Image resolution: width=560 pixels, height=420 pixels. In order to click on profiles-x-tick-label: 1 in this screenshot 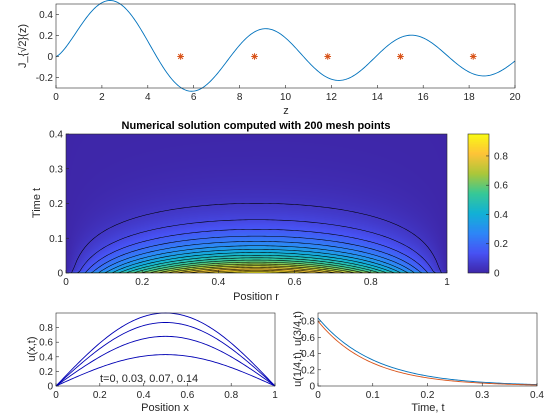, I will do `click(275, 395)`.